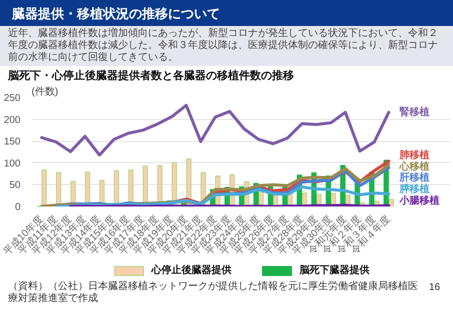 Image resolution: width=453 pixels, height=320 pixels. Describe the element at coordinates (223, 46) in the screenshot. I see `chart-subtitle: 近年、臓器移植件数は増加傾向にあったが、新型コロナが発生している状況下において、令和２年度の臓器移植件数は減少した。令和３年度以降は、医療提供体制の確保等により、新型コロナ前の水準に向けて回復してきている。` at that location.